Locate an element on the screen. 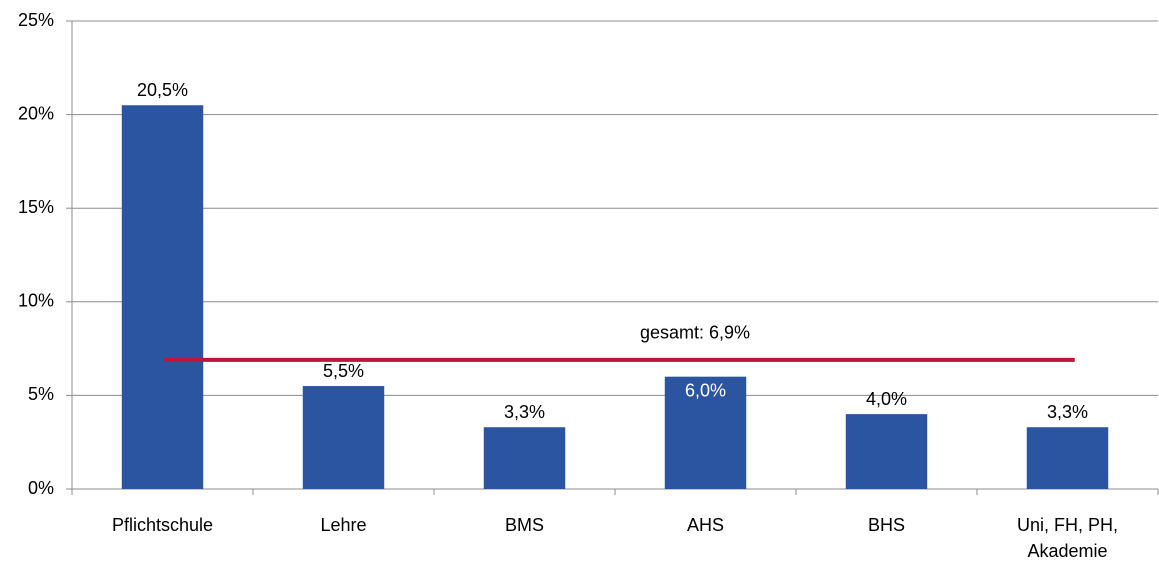 The width and height of the screenshot is (1159, 566). x-tick-label: Pflichtschule is located at coordinates (162, 525).